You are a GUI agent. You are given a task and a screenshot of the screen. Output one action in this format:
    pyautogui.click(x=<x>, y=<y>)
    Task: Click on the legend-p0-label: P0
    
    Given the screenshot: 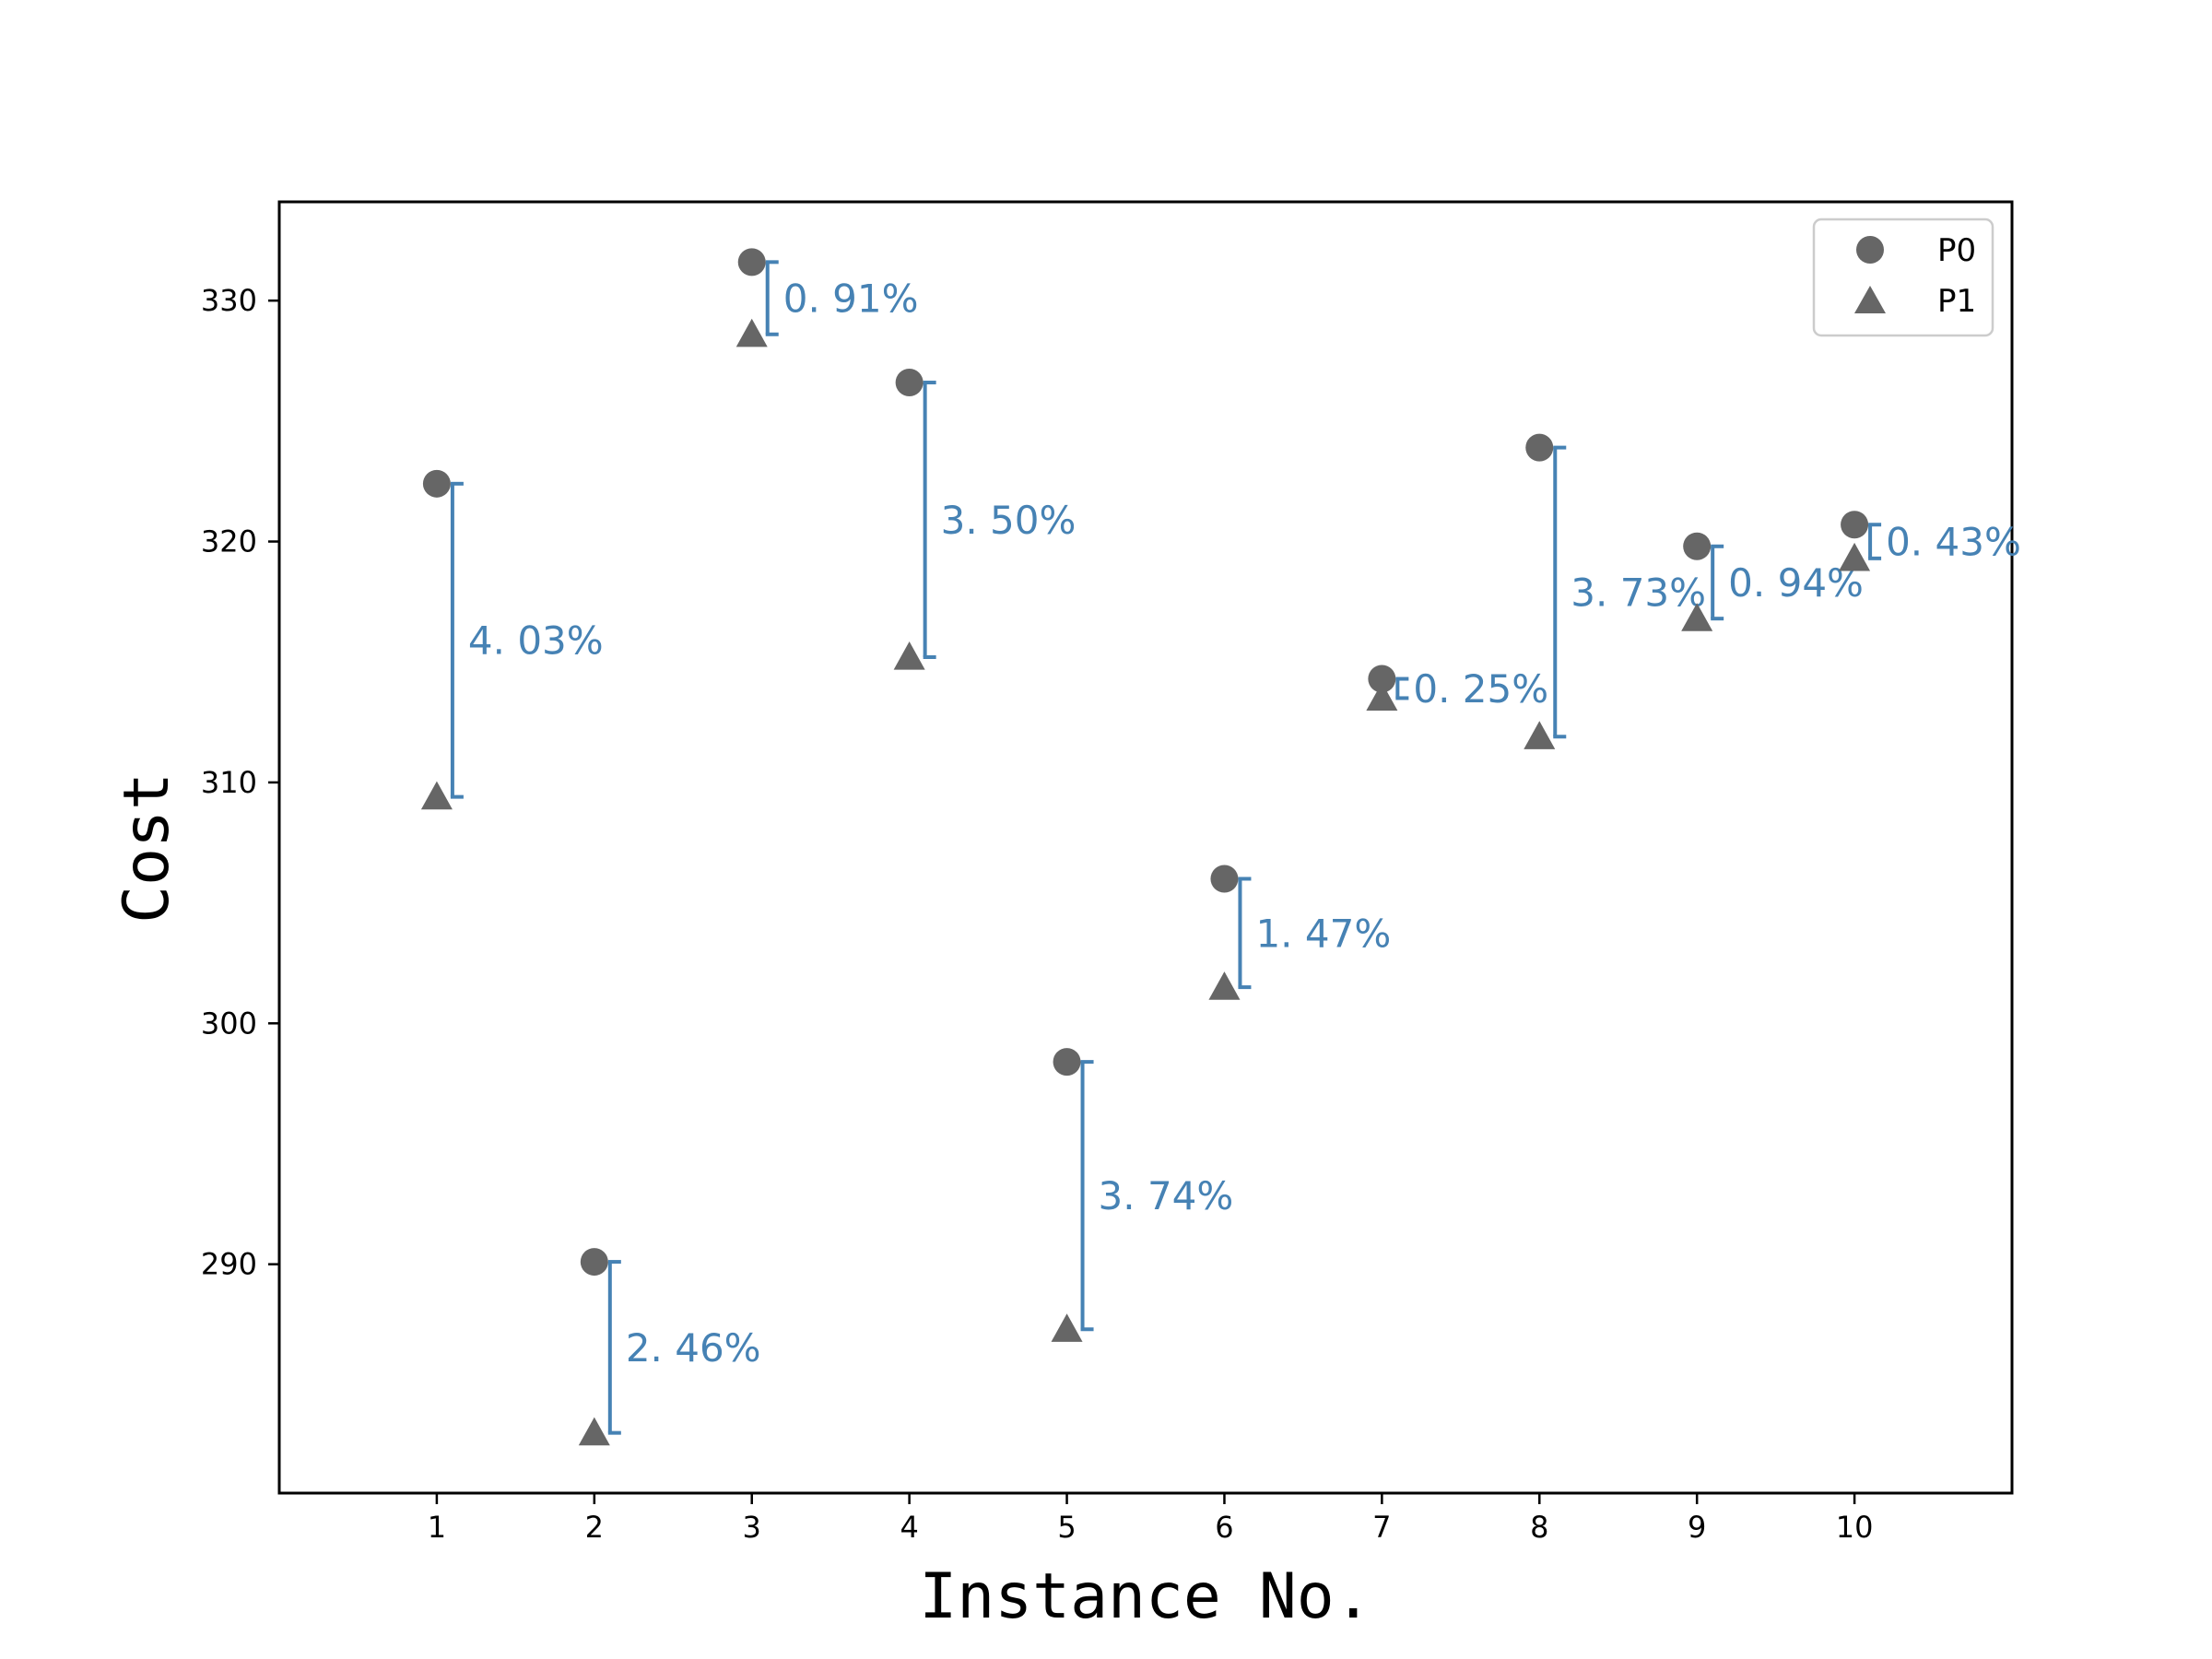 What is the action you would take?
    pyautogui.click(x=1956, y=250)
    